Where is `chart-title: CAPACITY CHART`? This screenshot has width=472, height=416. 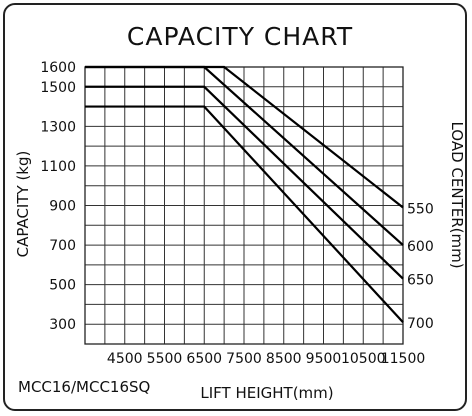
chart-title: CAPACITY CHART is located at coordinates (240, 36).